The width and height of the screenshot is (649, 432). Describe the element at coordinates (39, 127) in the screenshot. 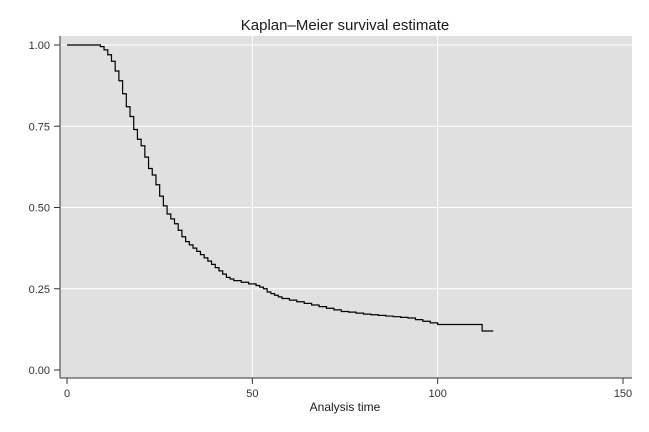

I see `y-tick-label: 0.75` at that location.